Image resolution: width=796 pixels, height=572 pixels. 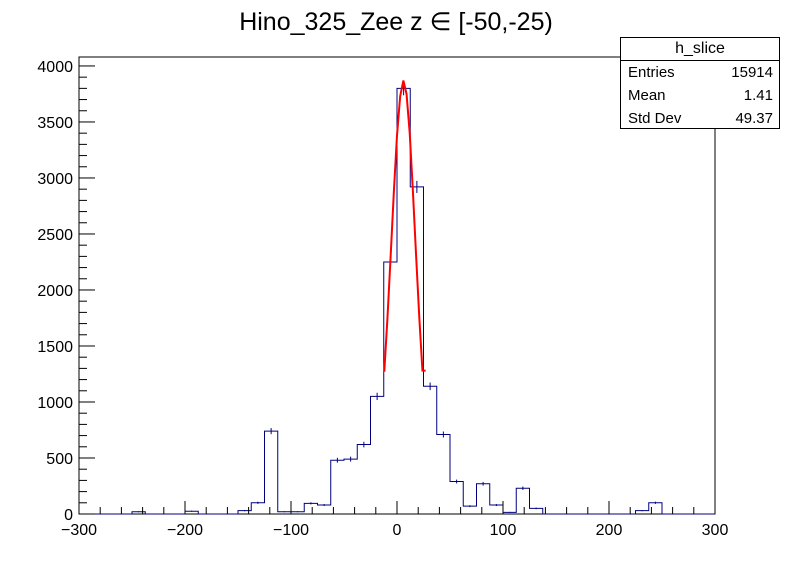 I want to click on stats-mean-value: 1.41, so click(x=758, y=95).